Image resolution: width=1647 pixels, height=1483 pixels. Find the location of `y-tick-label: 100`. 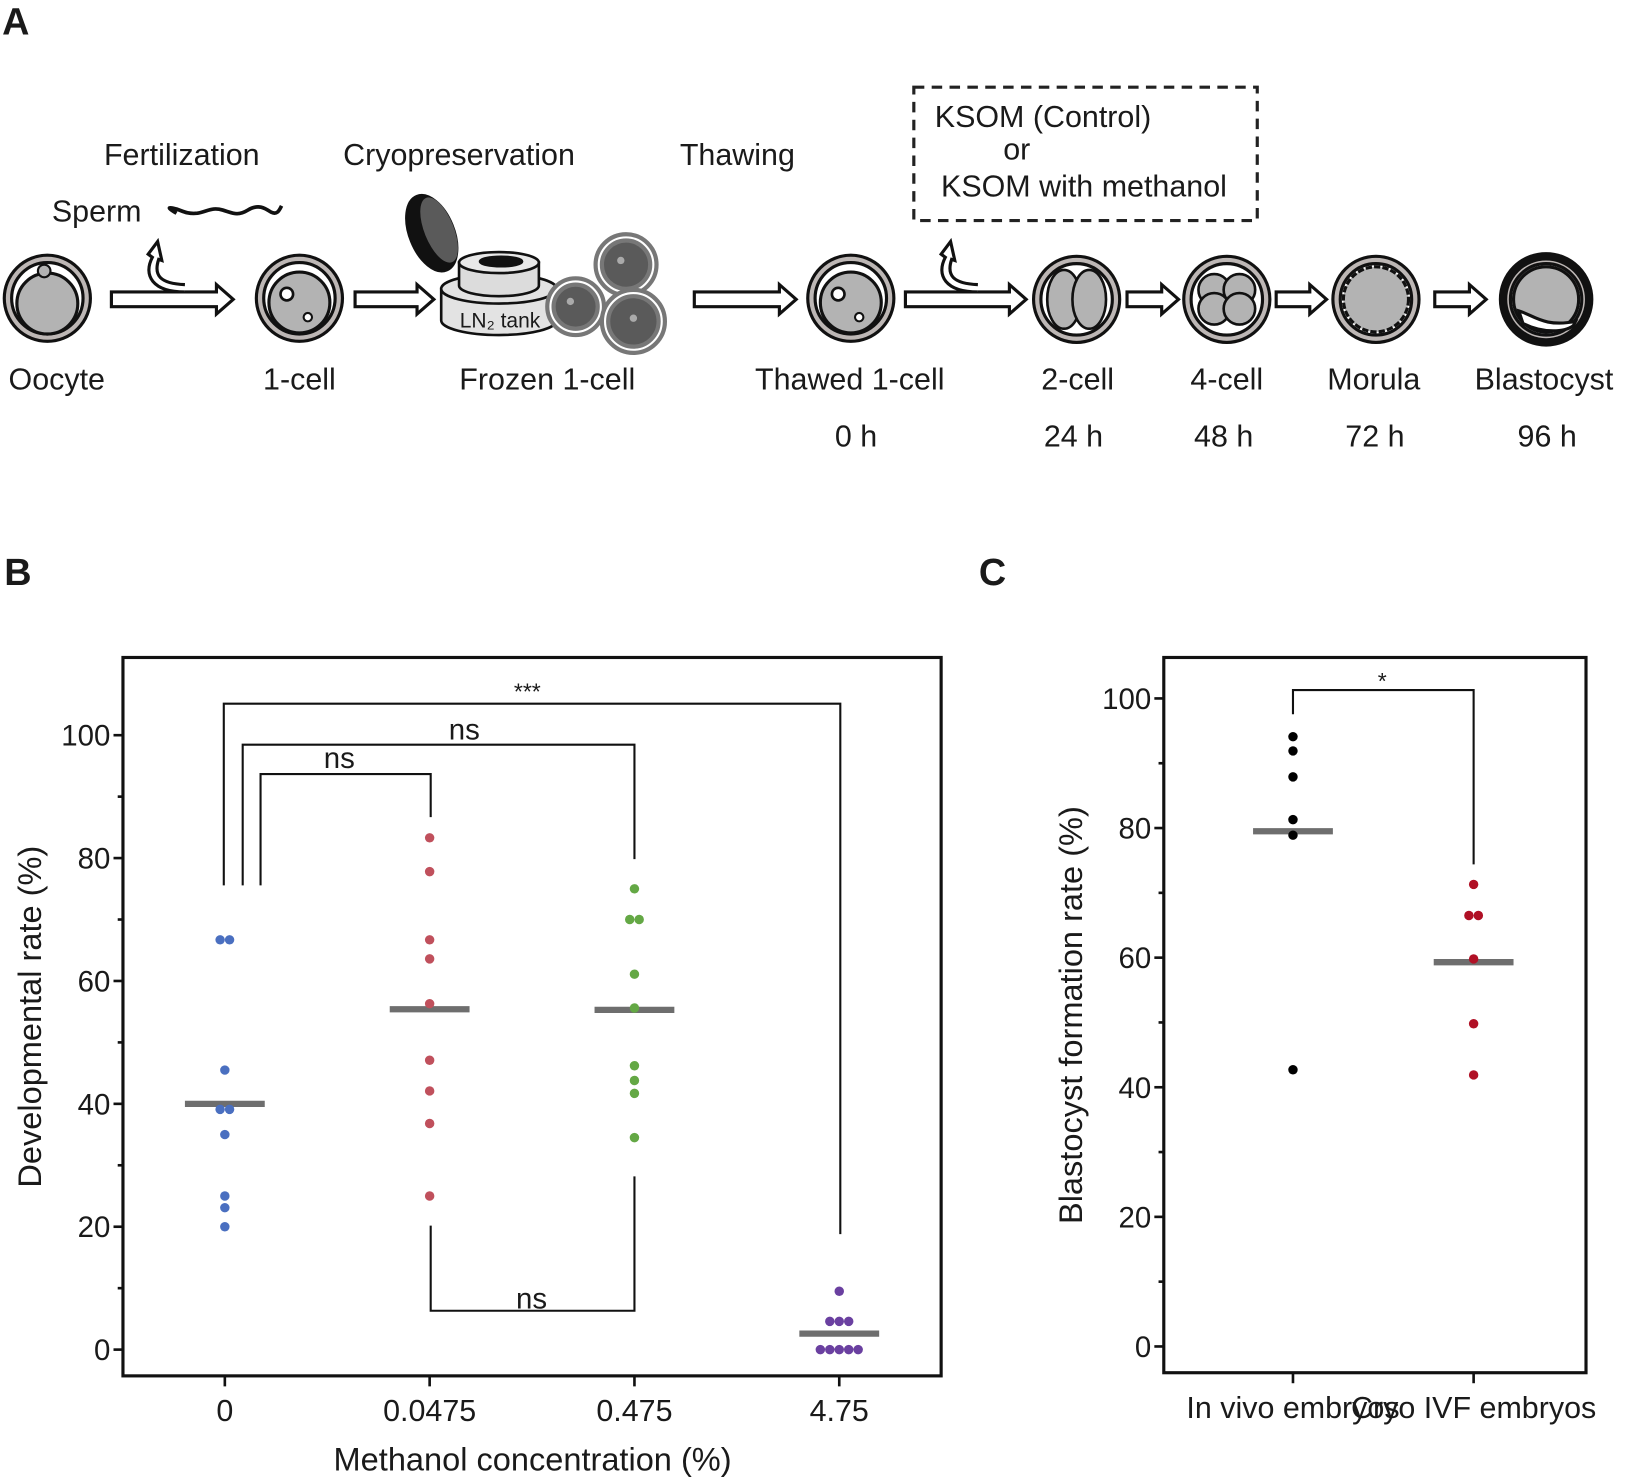

y-tick-label: 100 is located at coordinates (1126, 699).